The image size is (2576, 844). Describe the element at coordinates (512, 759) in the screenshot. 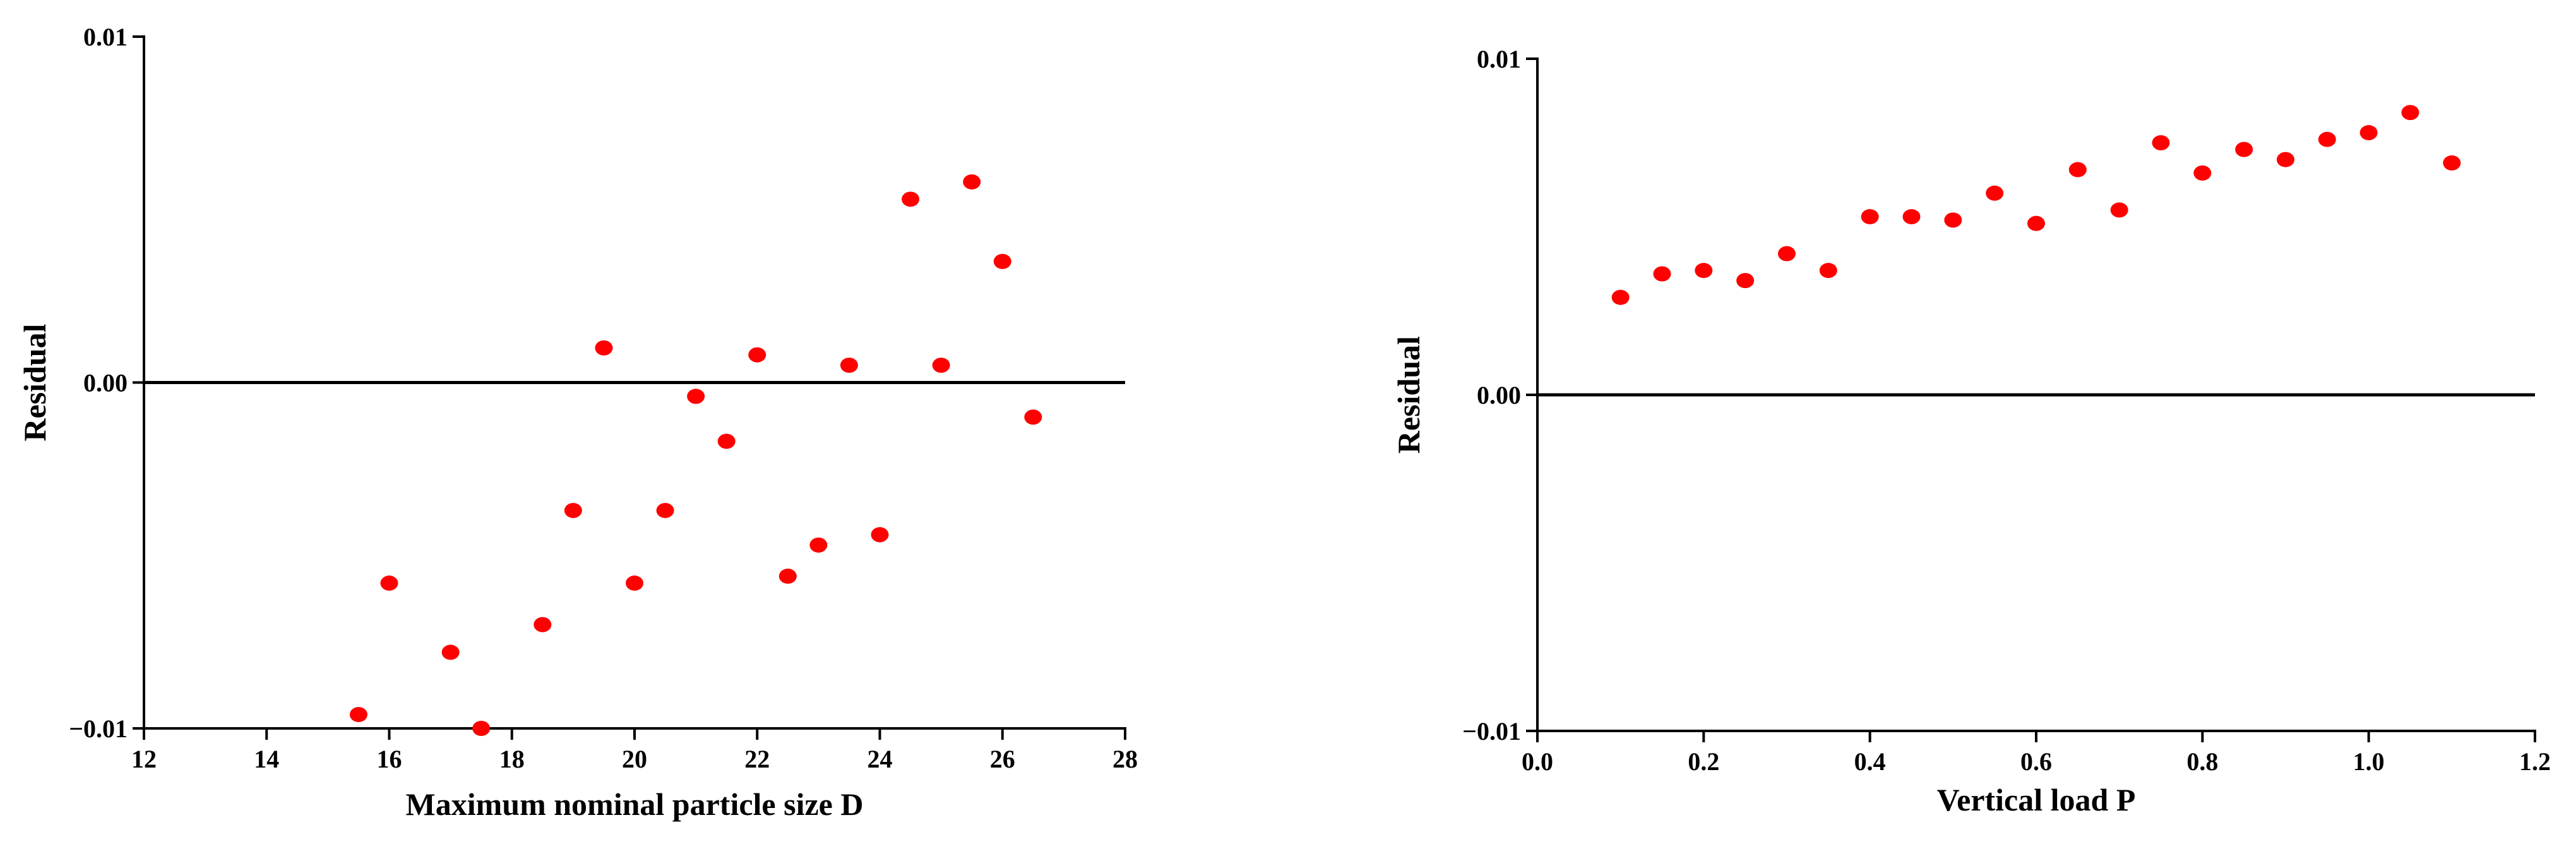

I see `x-tick-label: 18` at that location.